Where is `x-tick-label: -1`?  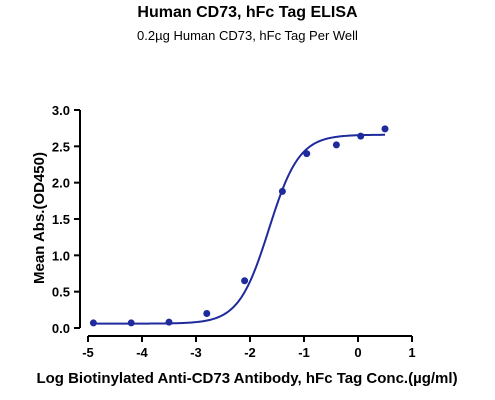 x-tick-label: -1 is located at coordinates (304, 352).